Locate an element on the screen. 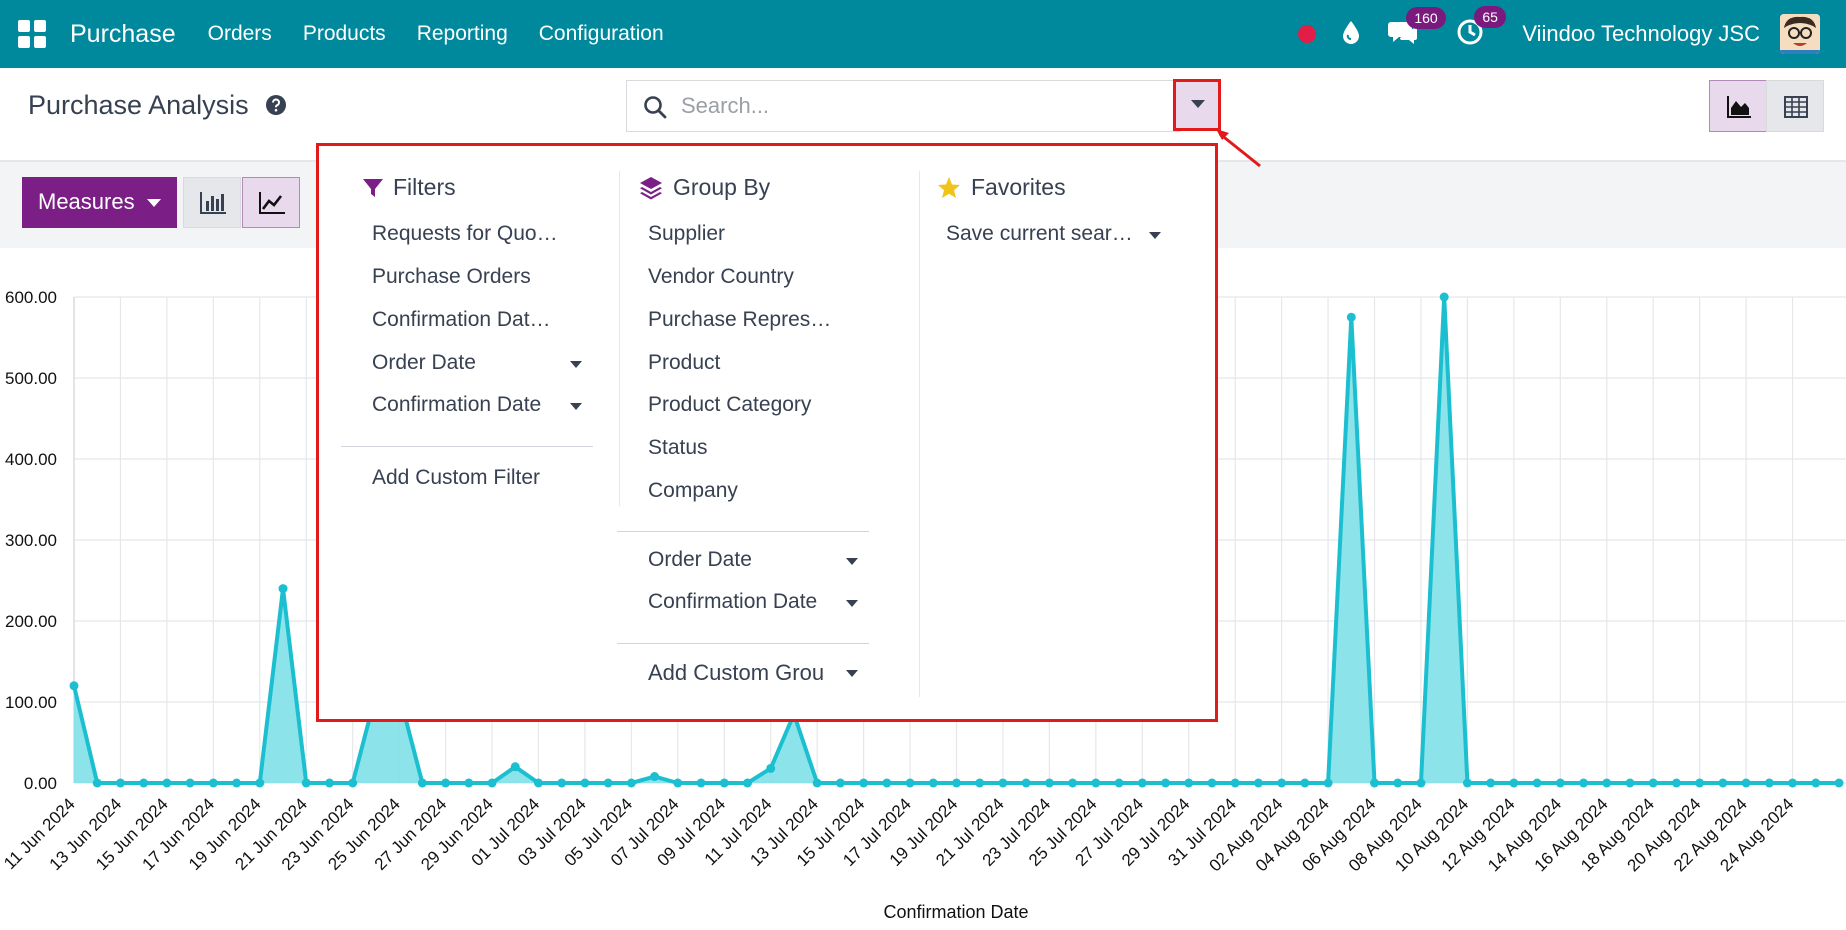 The height and width of the screenshot is (930, 1846). groupby-supplier: Supplier is located at coordinates (687, 233).